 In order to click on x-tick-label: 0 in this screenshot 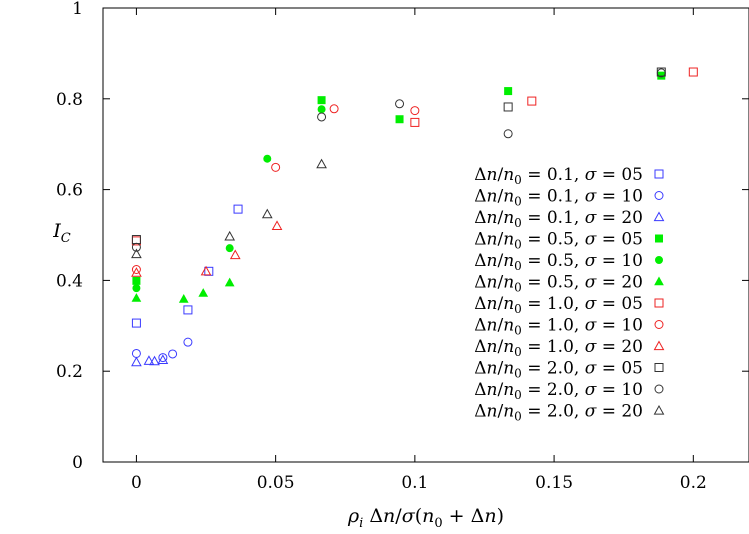, I will do `click(136, 483)`.